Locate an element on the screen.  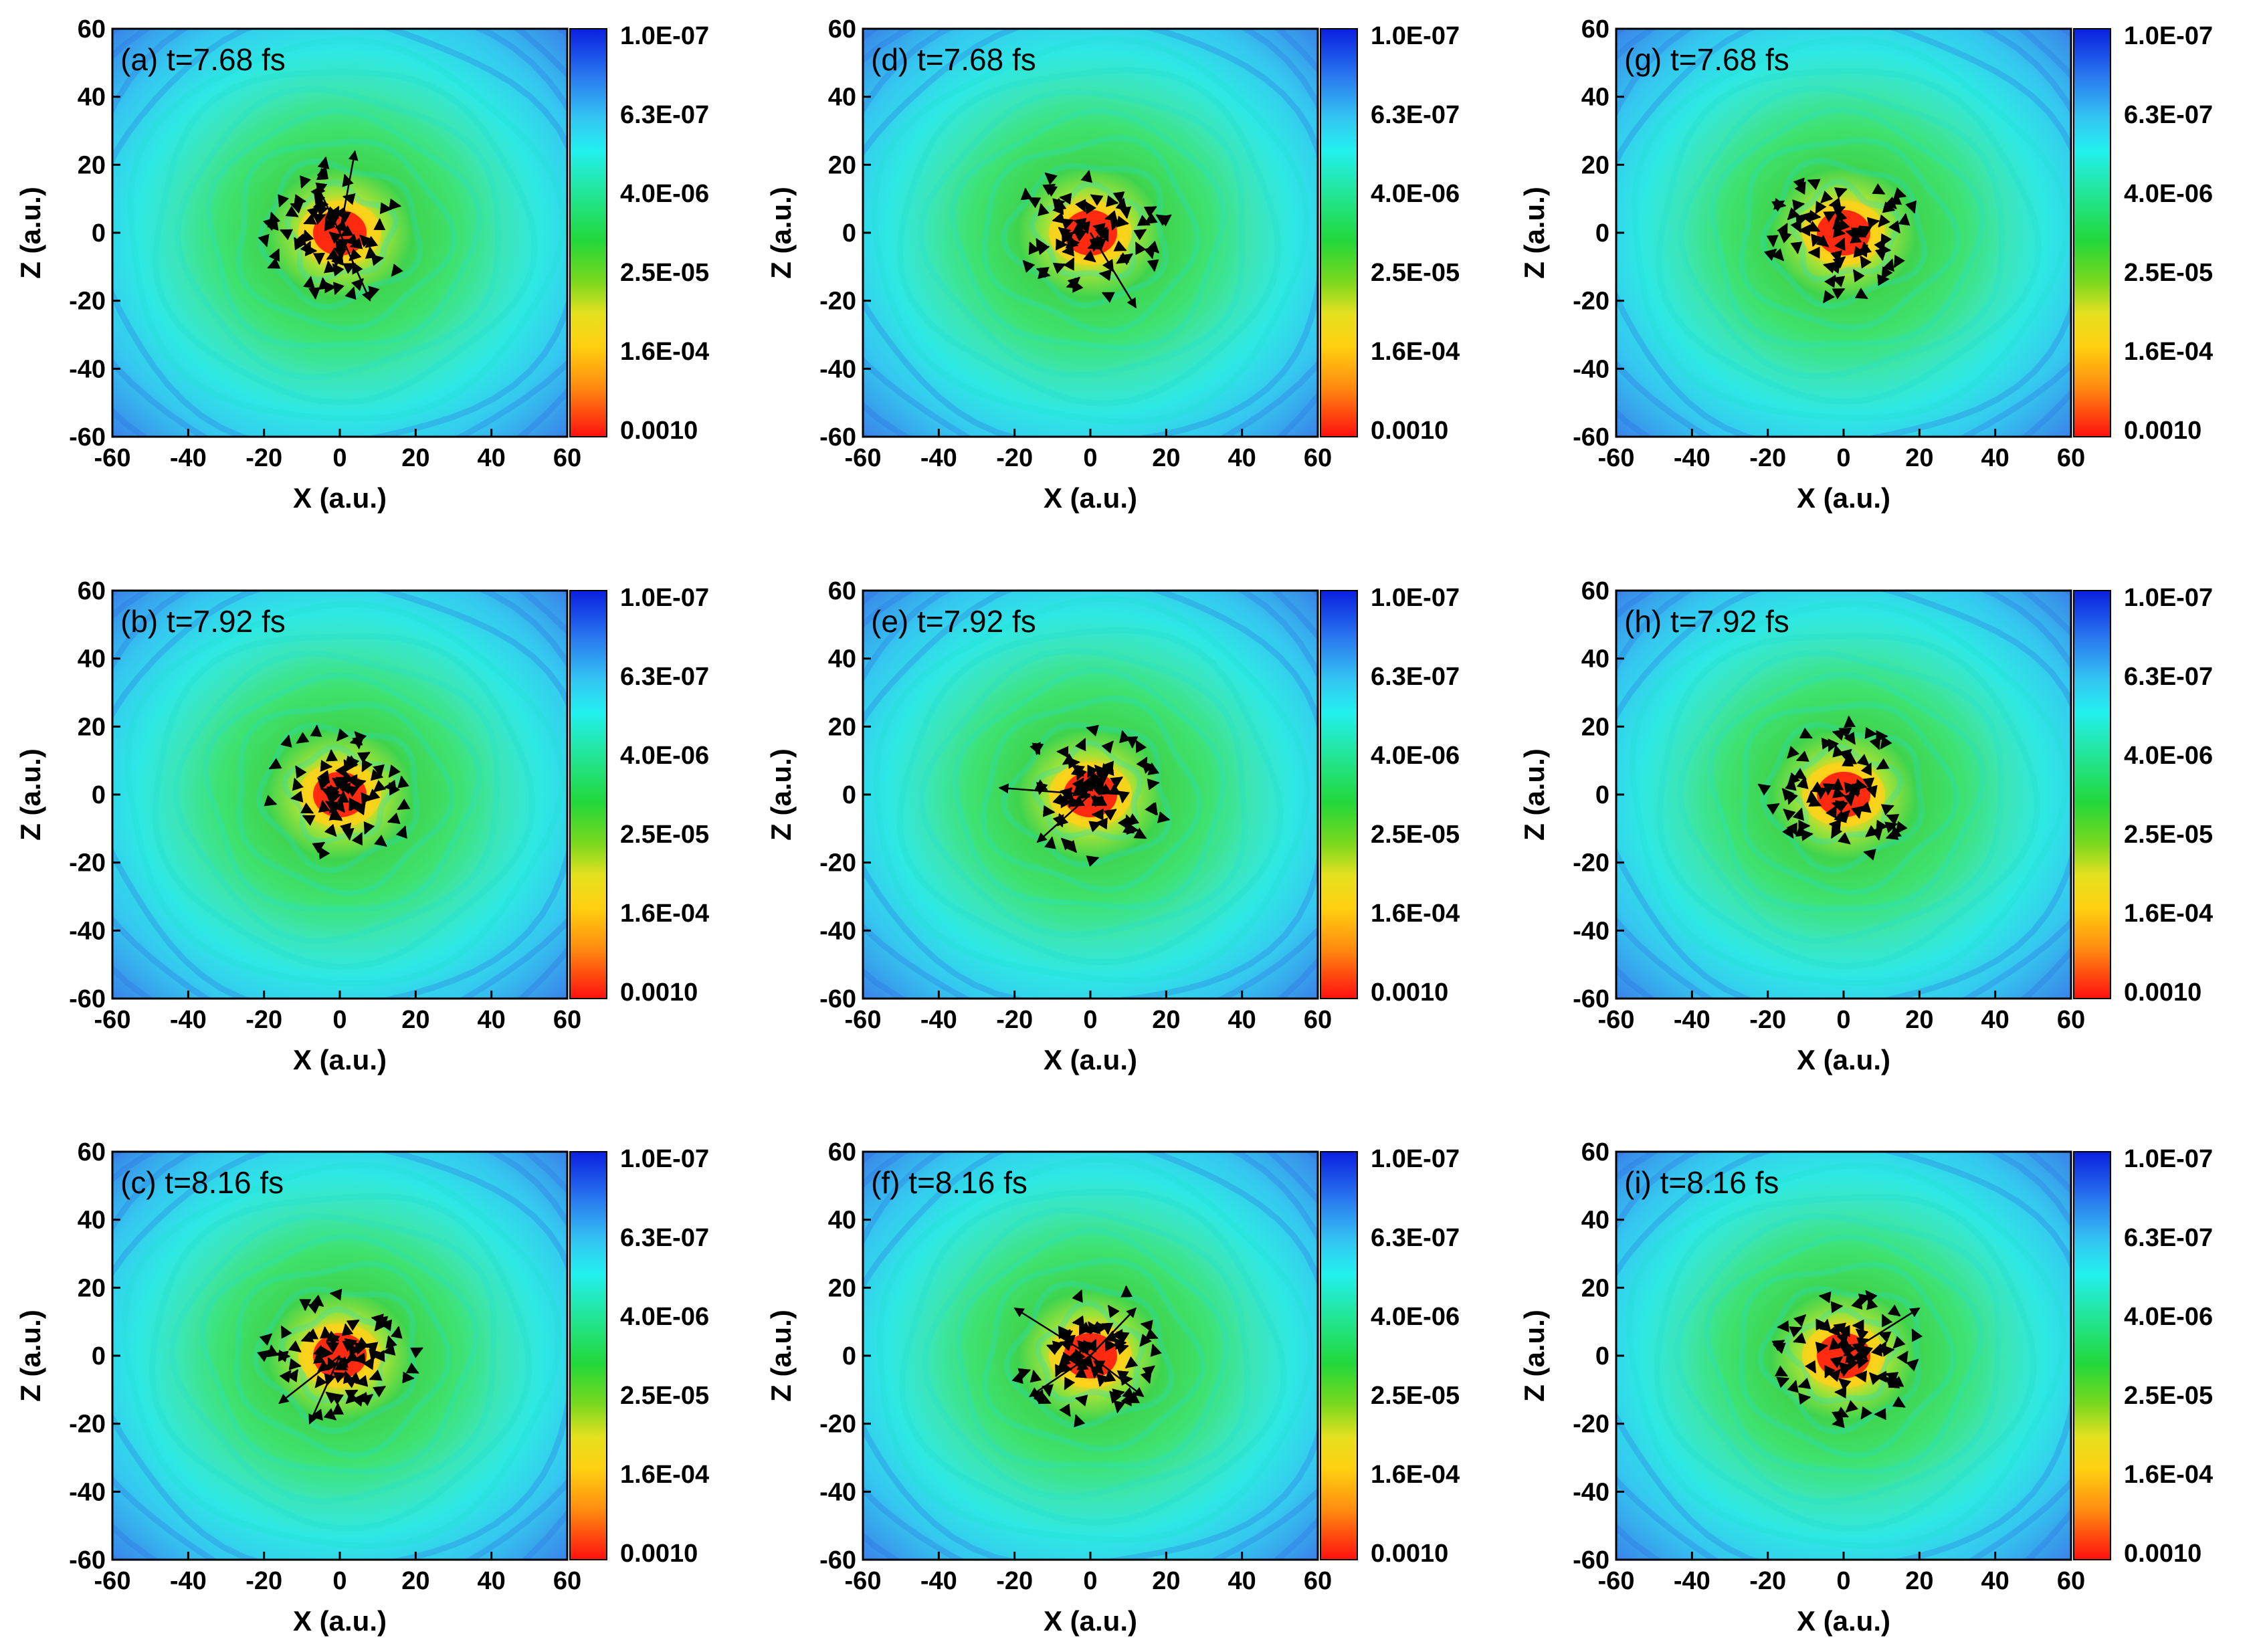
colorbar-tick-label: 2.5E-05 is located at coordinates (2168, 273).